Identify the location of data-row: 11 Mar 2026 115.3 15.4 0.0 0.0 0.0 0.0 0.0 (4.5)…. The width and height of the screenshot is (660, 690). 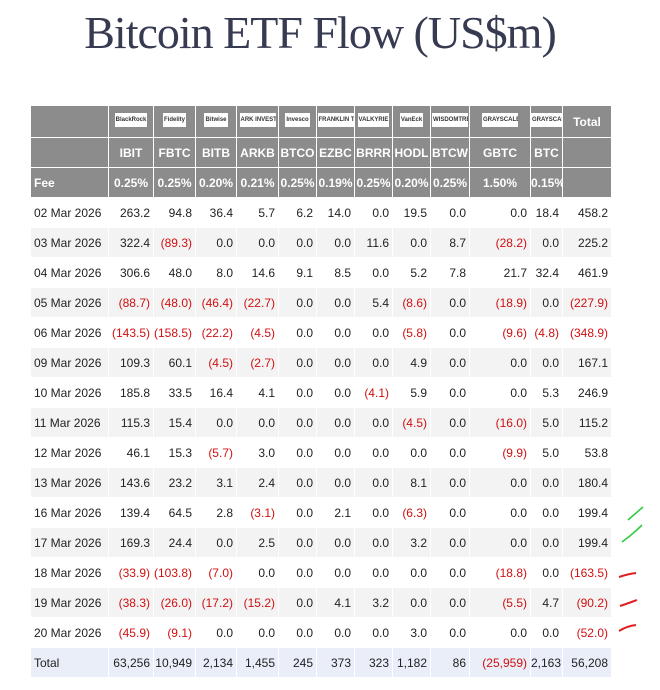
(321, 422).